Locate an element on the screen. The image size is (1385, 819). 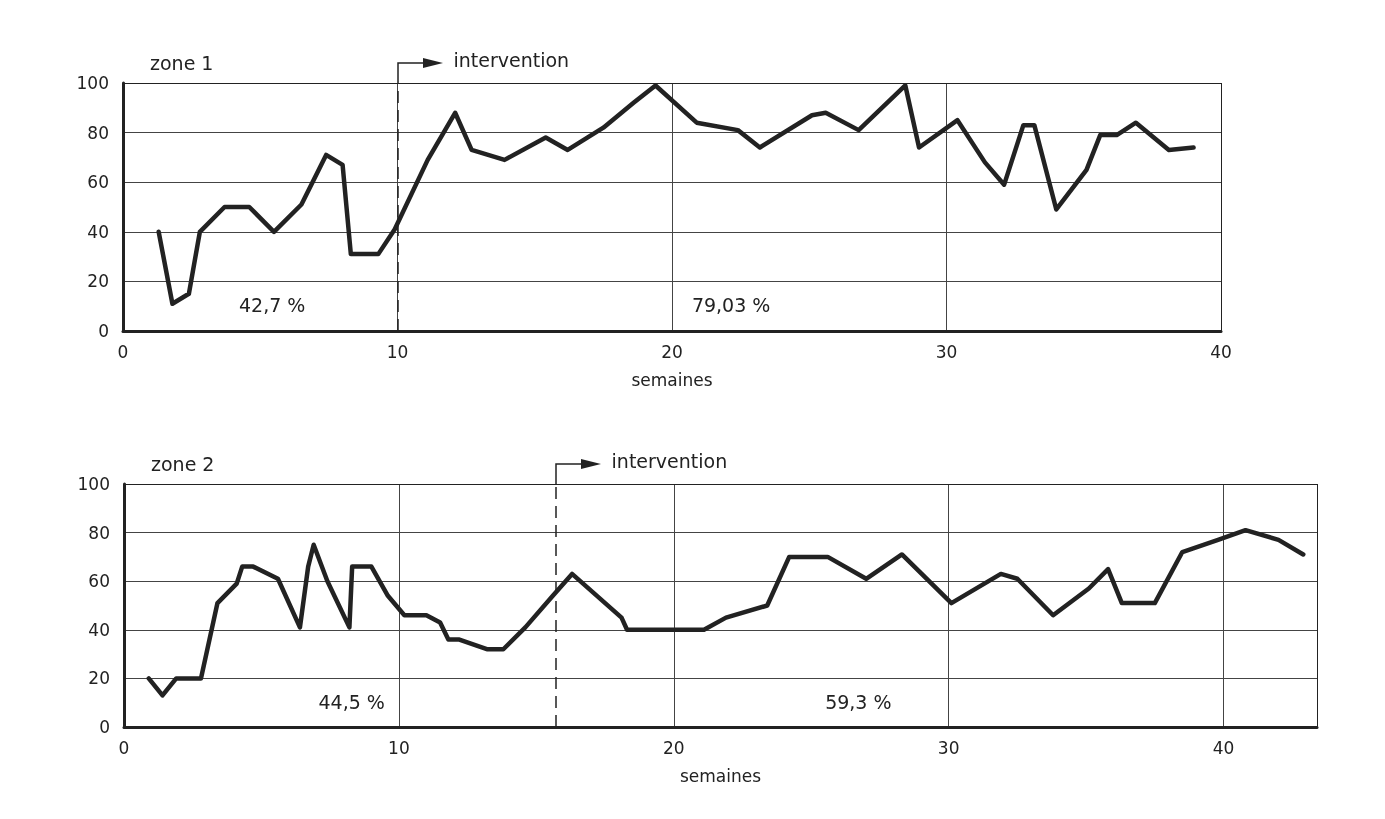
annotation: 42,7 % is located at coordinates (272, 305).